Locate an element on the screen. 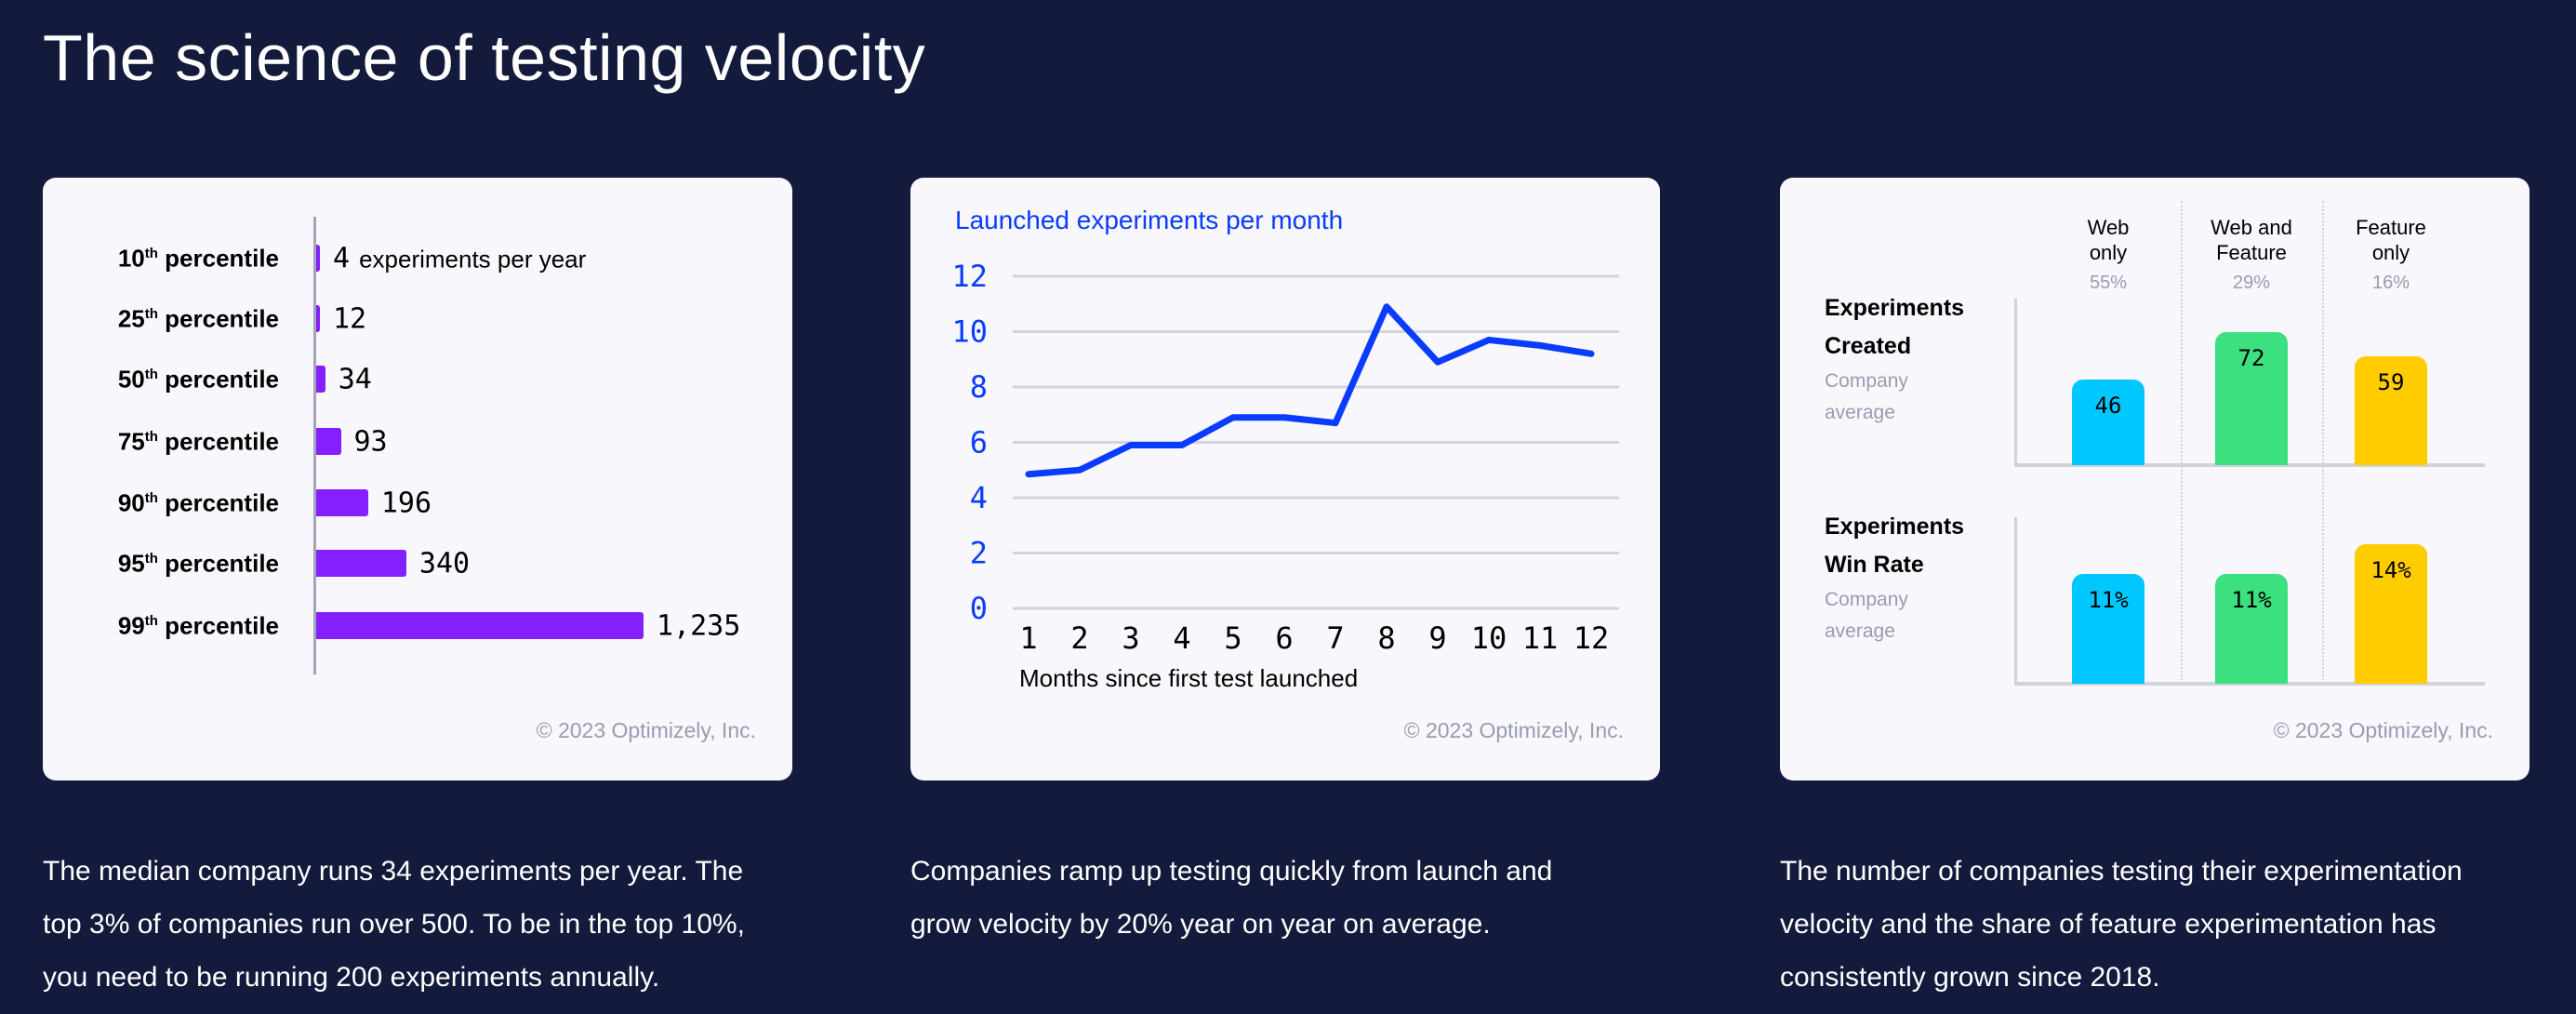  category-label: 90th percentile is located at coordinates (161, 503).